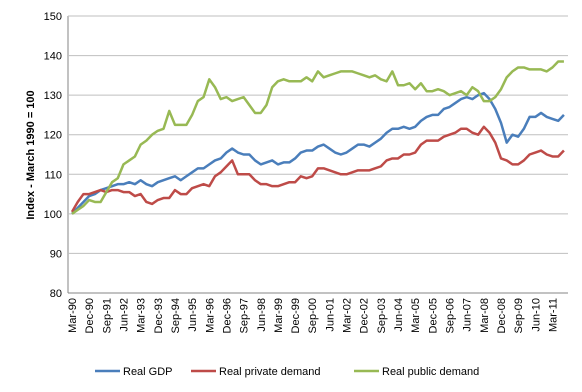 The width and height of the screenshot is (582, 392). What do you see at coordinates (468, 315) in the screenshot?
I see `x-tick-label: Jun-07` at bounding box center [468, 315].